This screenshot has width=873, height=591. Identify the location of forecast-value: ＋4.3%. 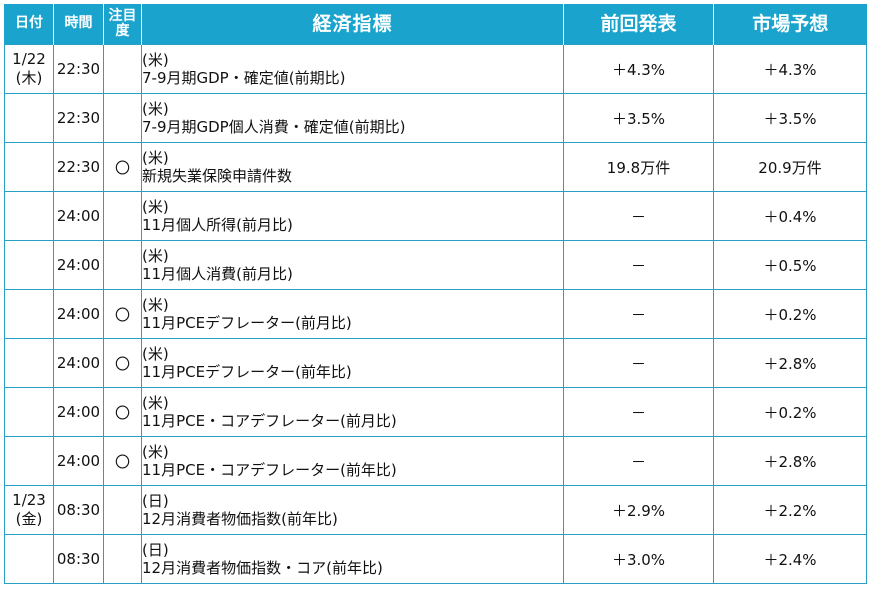
(790, 69).